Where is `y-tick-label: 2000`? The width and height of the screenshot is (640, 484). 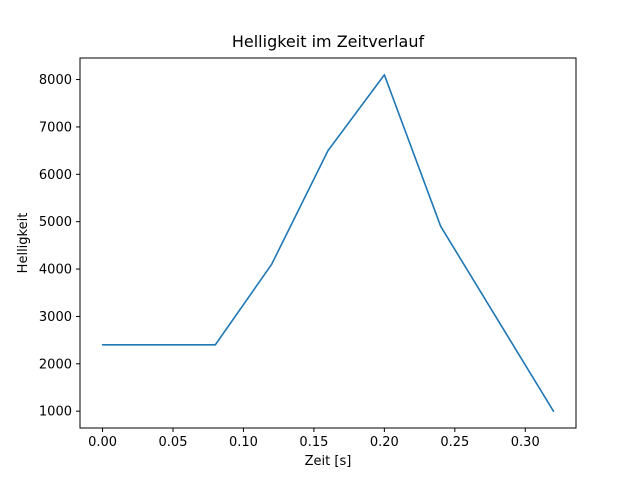
y-tick-label: 2000 is located at coordinates (55, 364).